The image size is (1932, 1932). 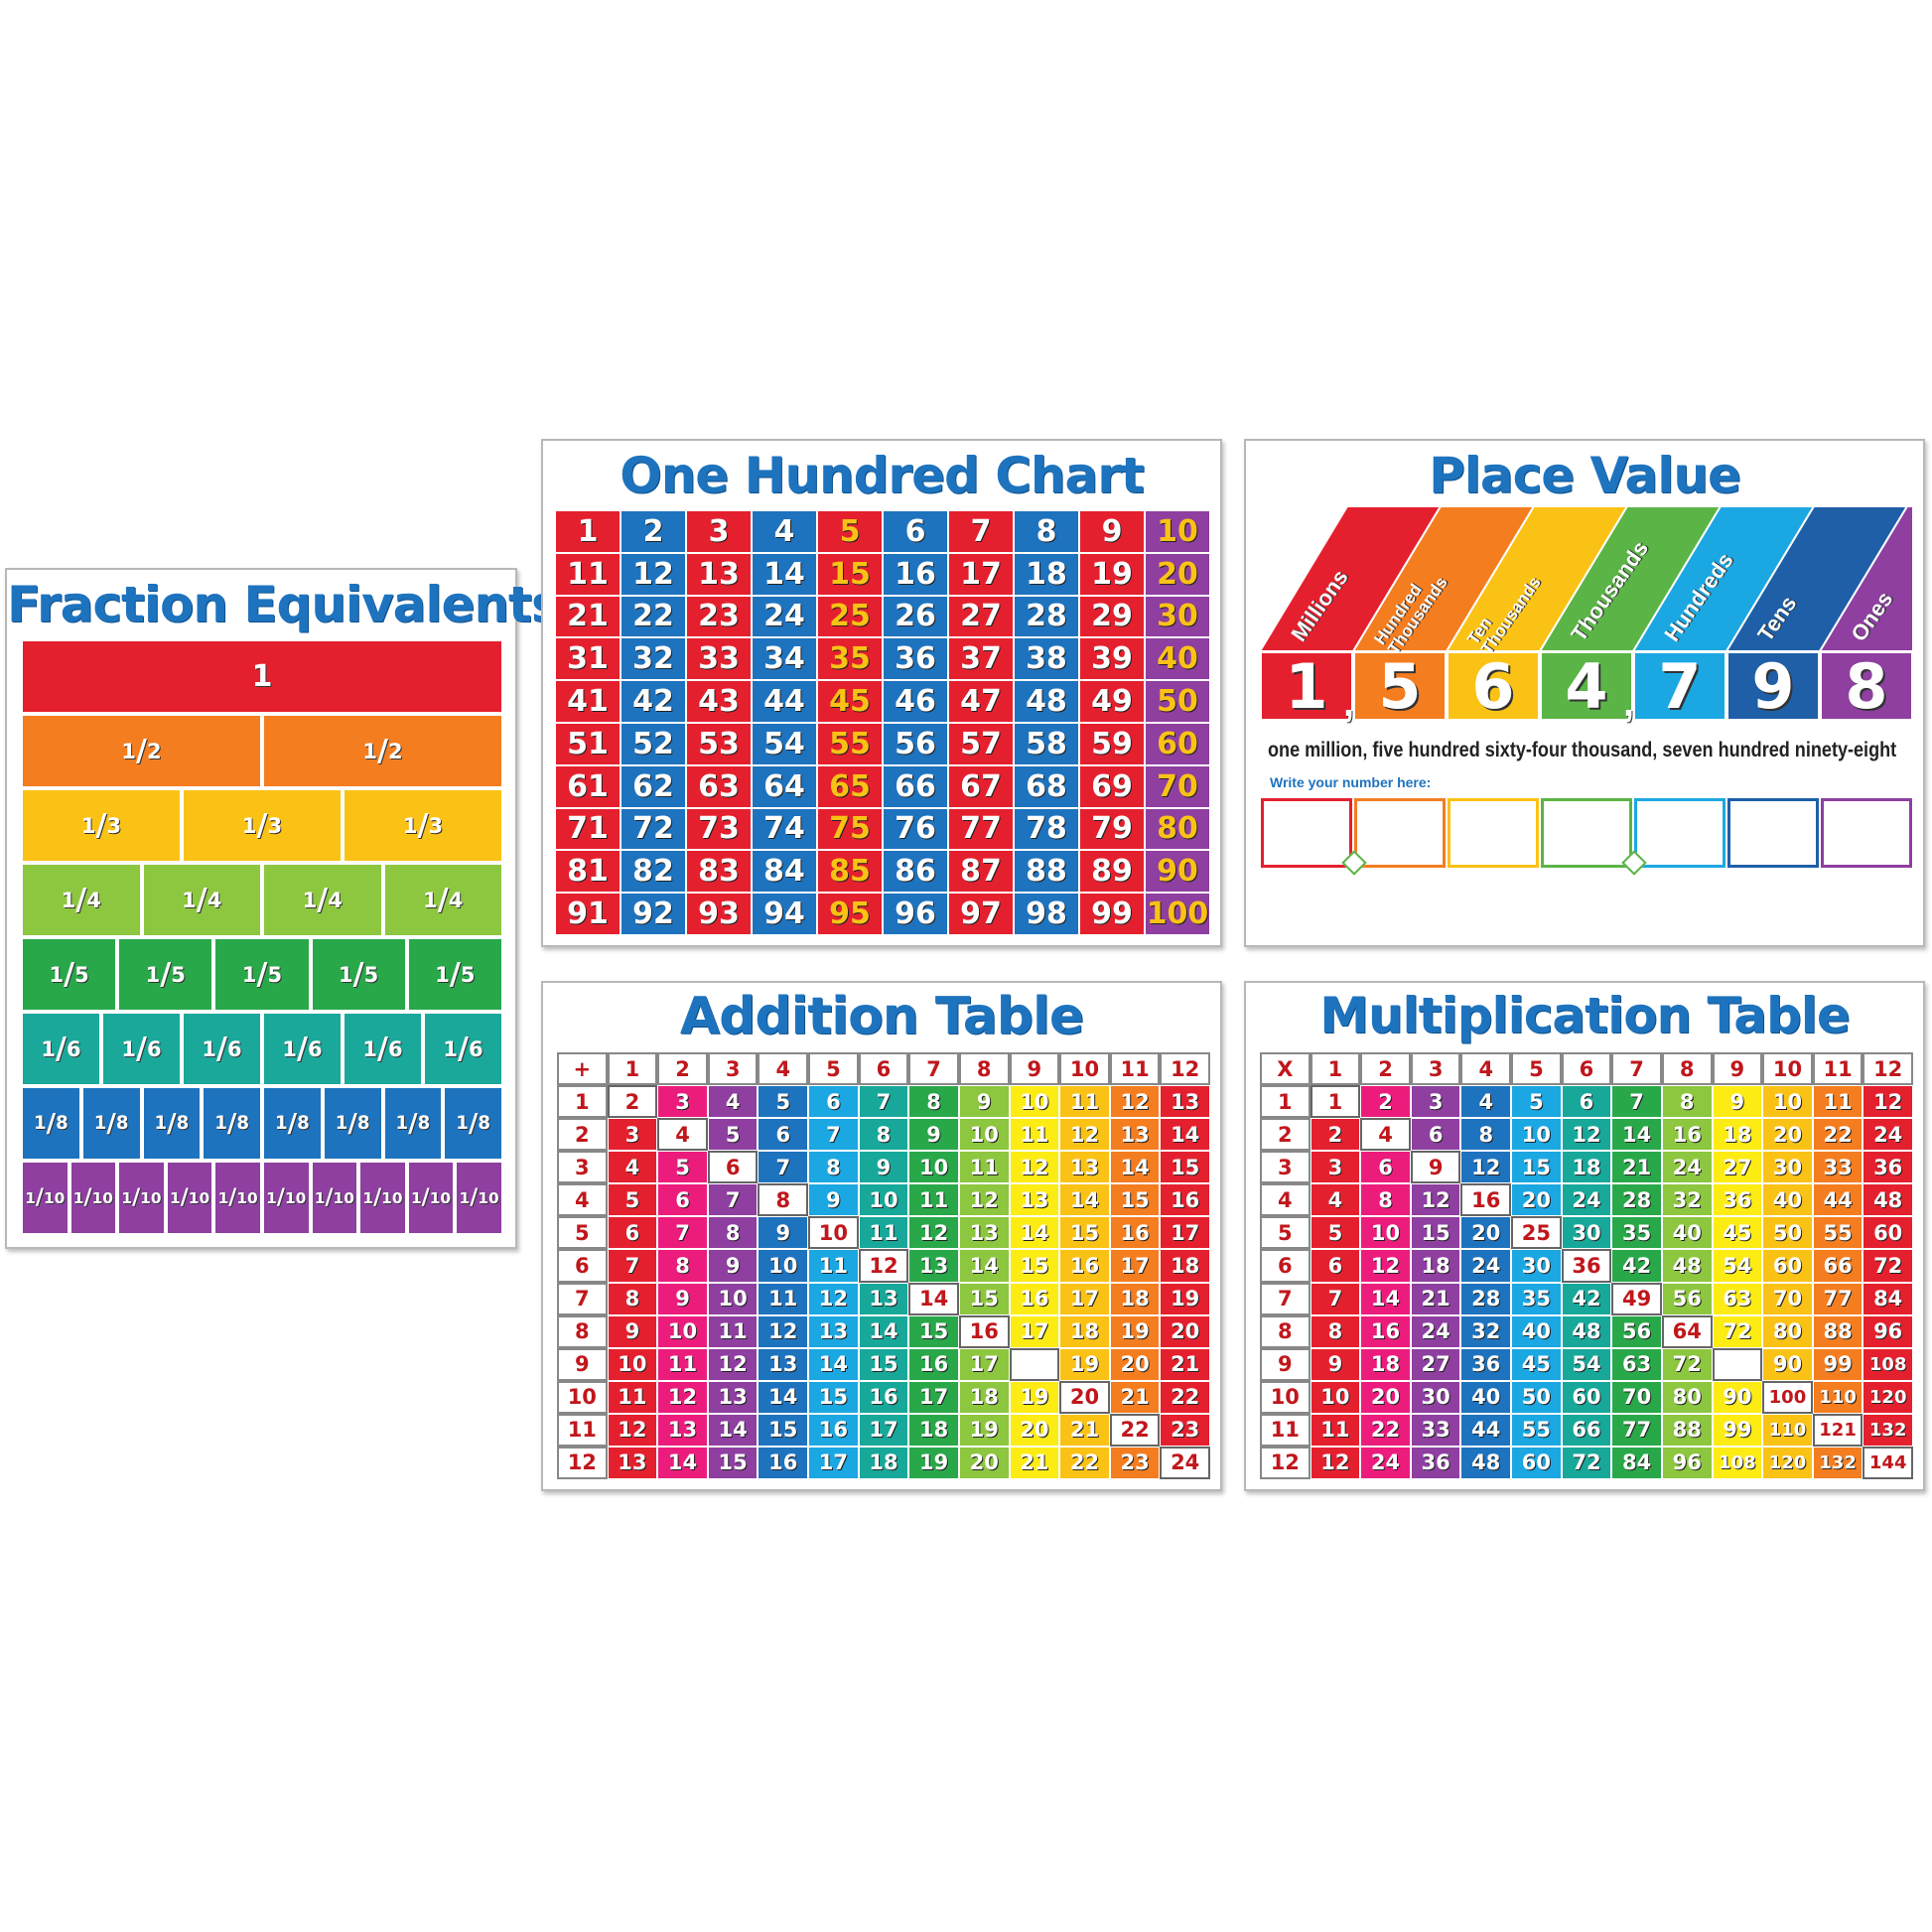 What do you see at coordinates (442, 900) in the screenshot?
I see `fraction-piece: 1/4` at bounding box center [442, 900].